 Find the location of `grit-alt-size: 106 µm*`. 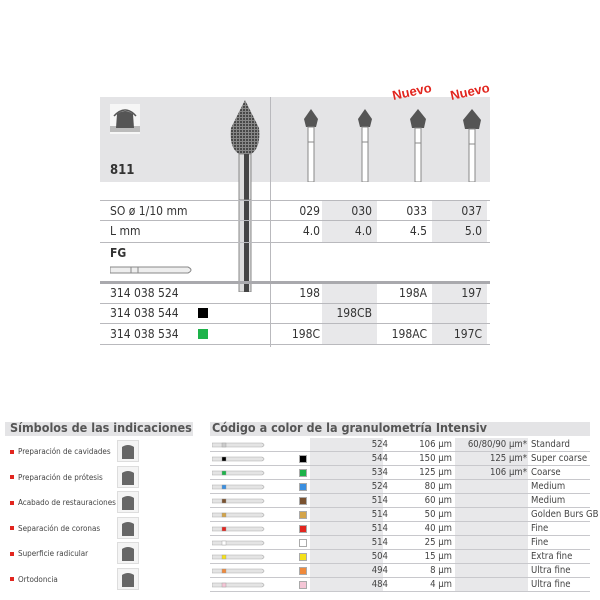

grit-alt-size: 106 µm* is located at coordinates (508, 472).